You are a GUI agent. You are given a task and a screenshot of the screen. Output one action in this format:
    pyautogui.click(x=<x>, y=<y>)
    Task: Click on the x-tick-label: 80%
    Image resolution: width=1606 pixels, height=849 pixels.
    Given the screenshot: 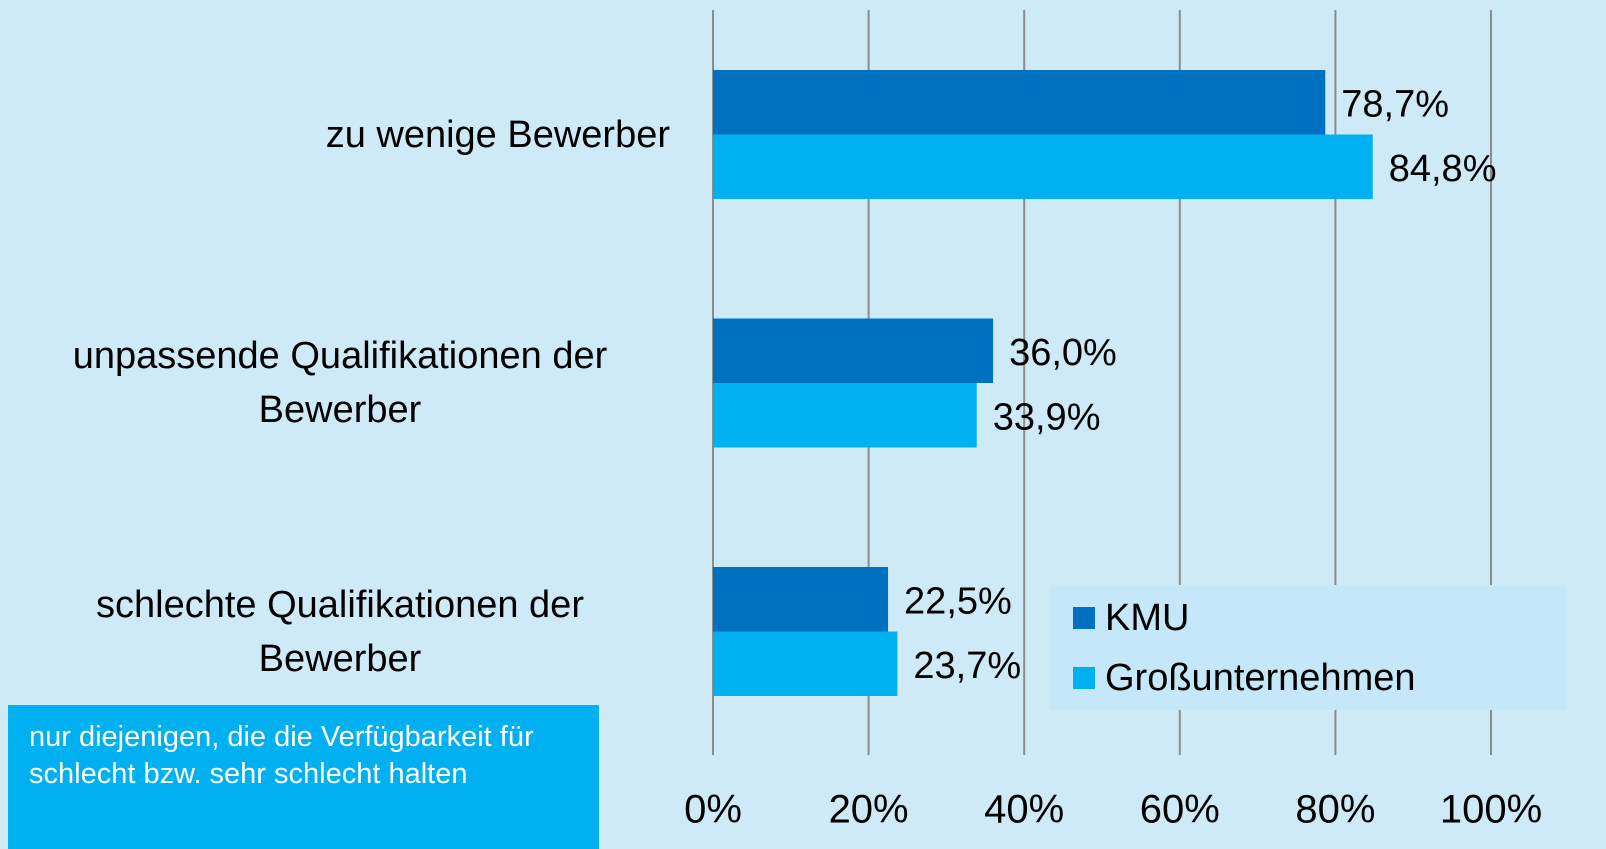 What is the action you would take?
    pyautogui.click(x=1335, y=810)
    